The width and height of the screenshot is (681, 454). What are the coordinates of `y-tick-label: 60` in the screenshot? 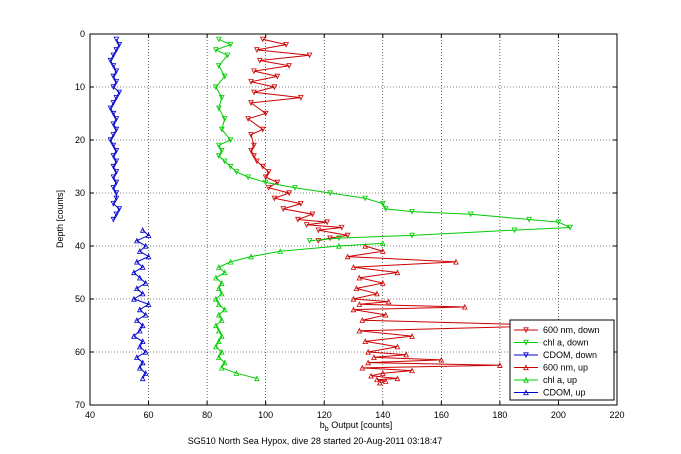 It's located at (80, 352).